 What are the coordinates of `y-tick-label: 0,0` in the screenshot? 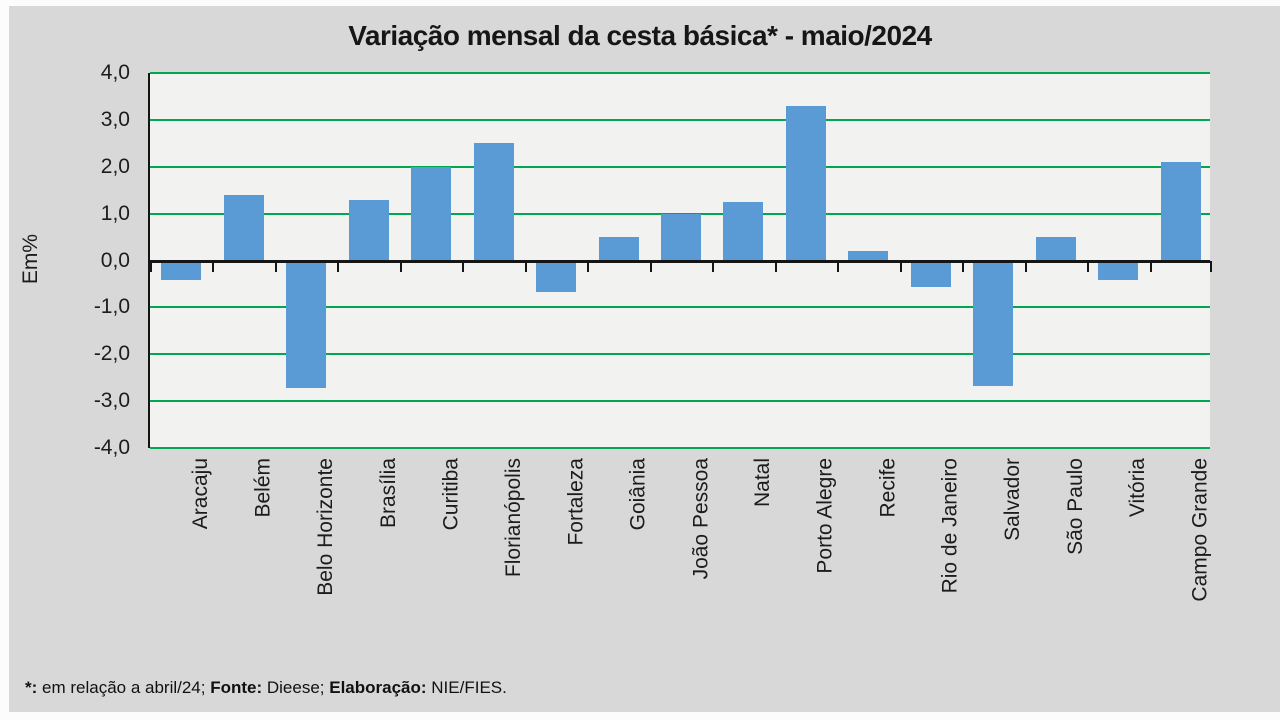 It's located at (115, 260).